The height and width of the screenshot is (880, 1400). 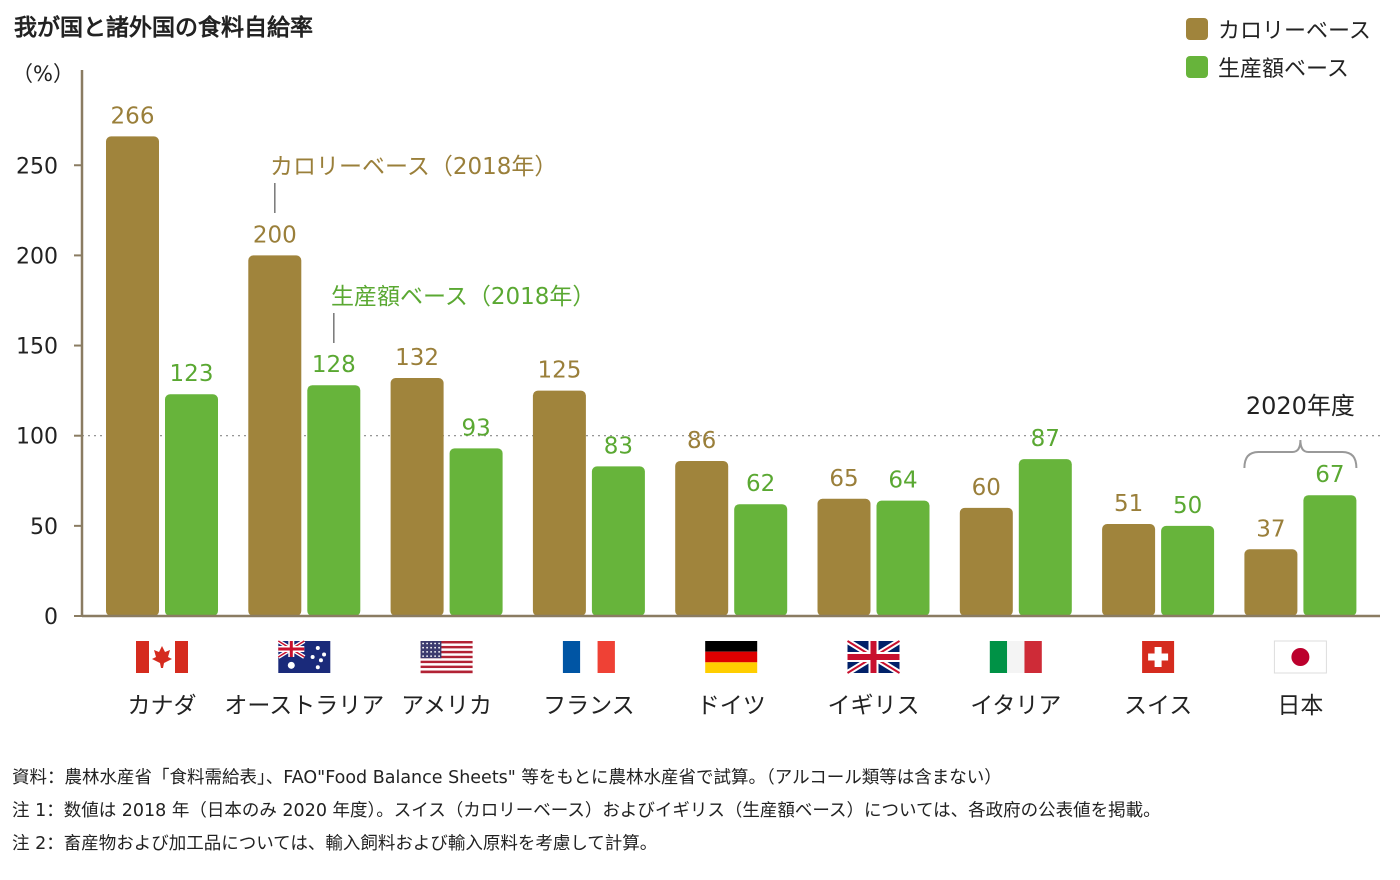 I want to click on annotation-production: 生産額ベース（2018年）, so click(x=463, y=297).